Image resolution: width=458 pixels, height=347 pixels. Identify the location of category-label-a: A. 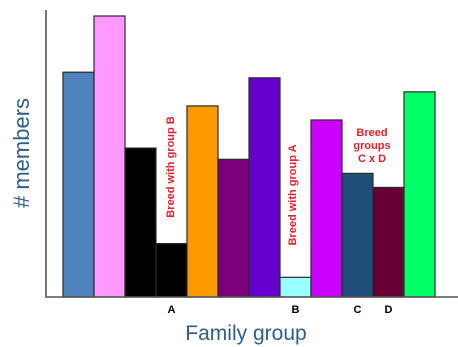
(172, 310).